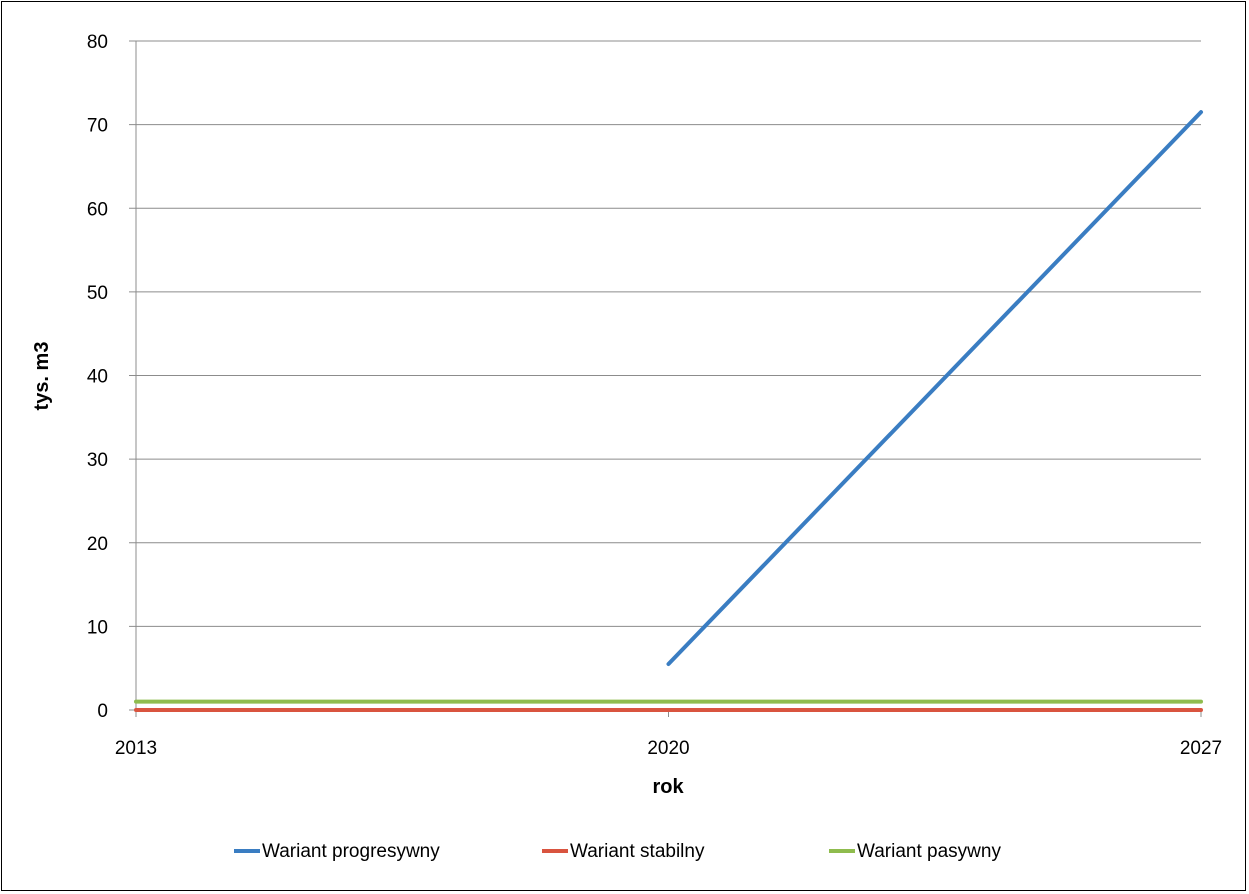 This screenshot has width=1249, height=894. Describe the element at coordinates (1201, 748) in the screenshot. I see `x-tick-label: 2027` at that location.